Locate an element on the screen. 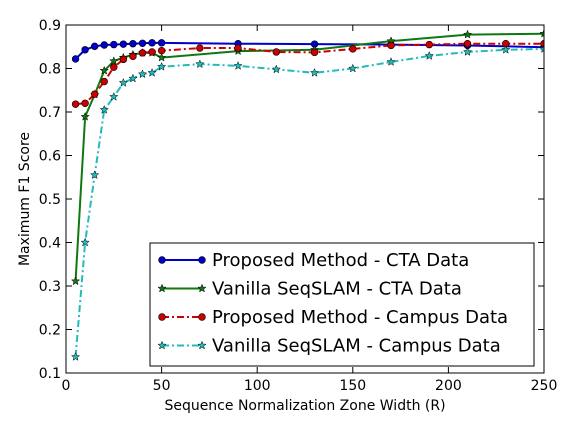  legend-item-3: Proposed Method - Campus Data is located at coordinates (333, 317).